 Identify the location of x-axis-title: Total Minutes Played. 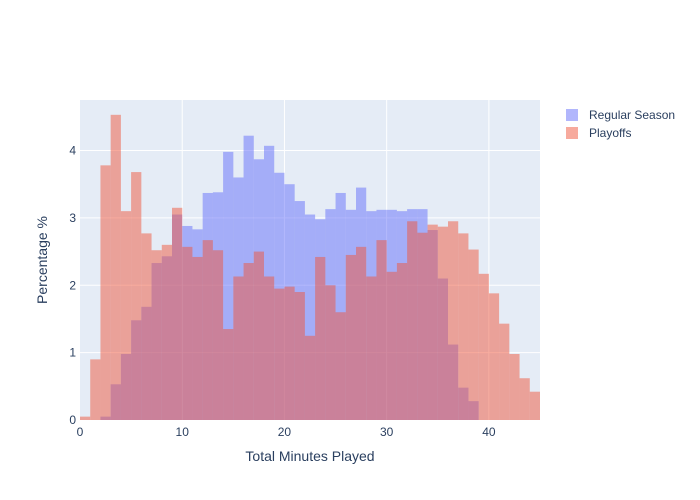
(309, 456).